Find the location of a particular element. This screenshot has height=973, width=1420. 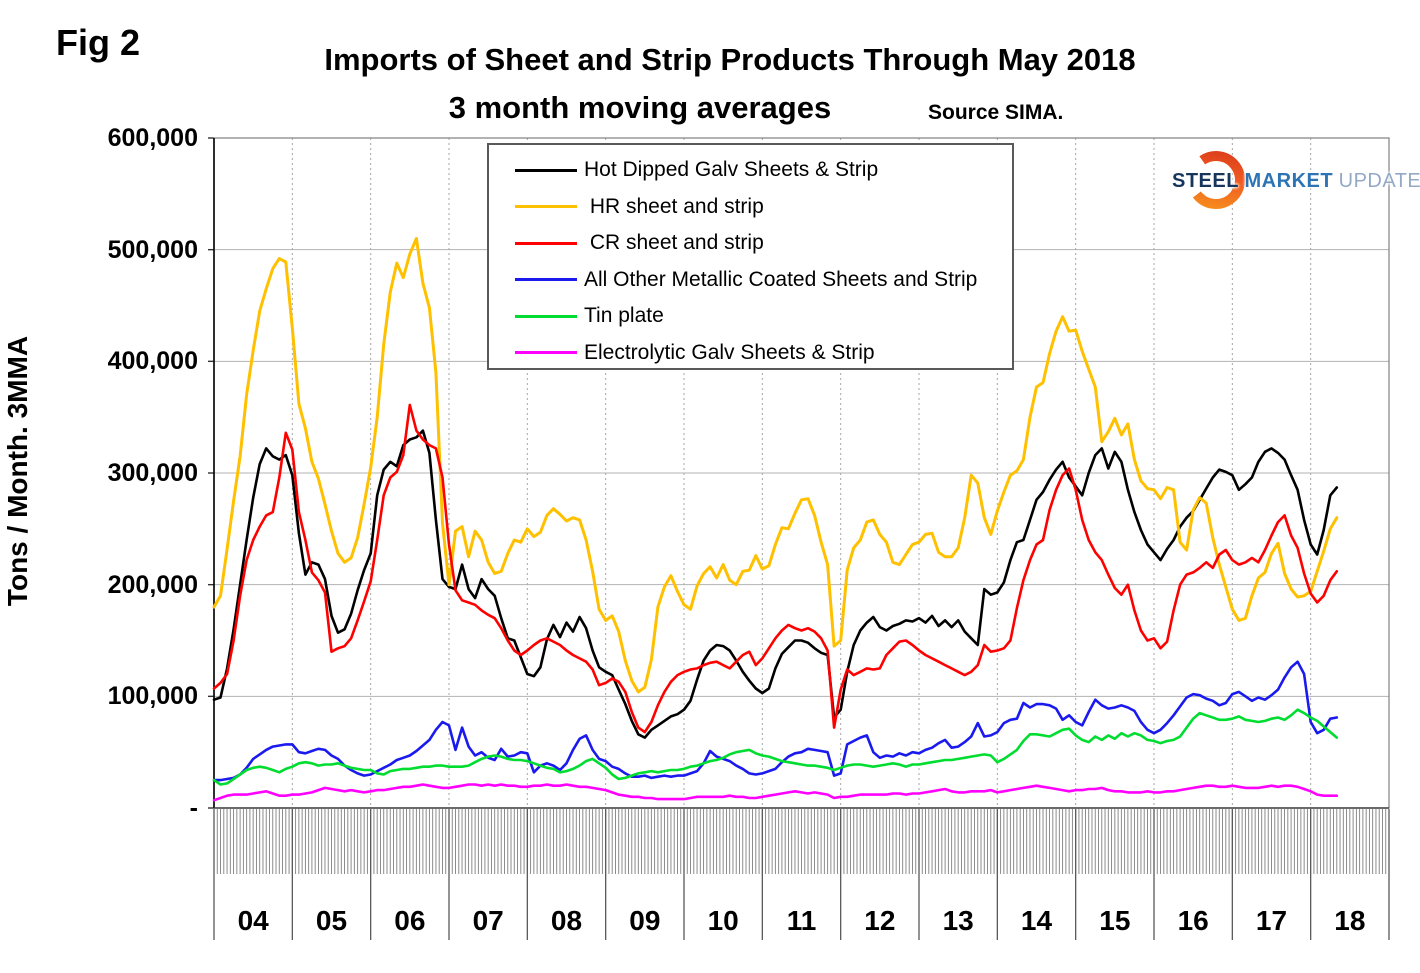

series-line-all-other-metallic-coated-sheets-and-strip is located at coordinates (775, 721).